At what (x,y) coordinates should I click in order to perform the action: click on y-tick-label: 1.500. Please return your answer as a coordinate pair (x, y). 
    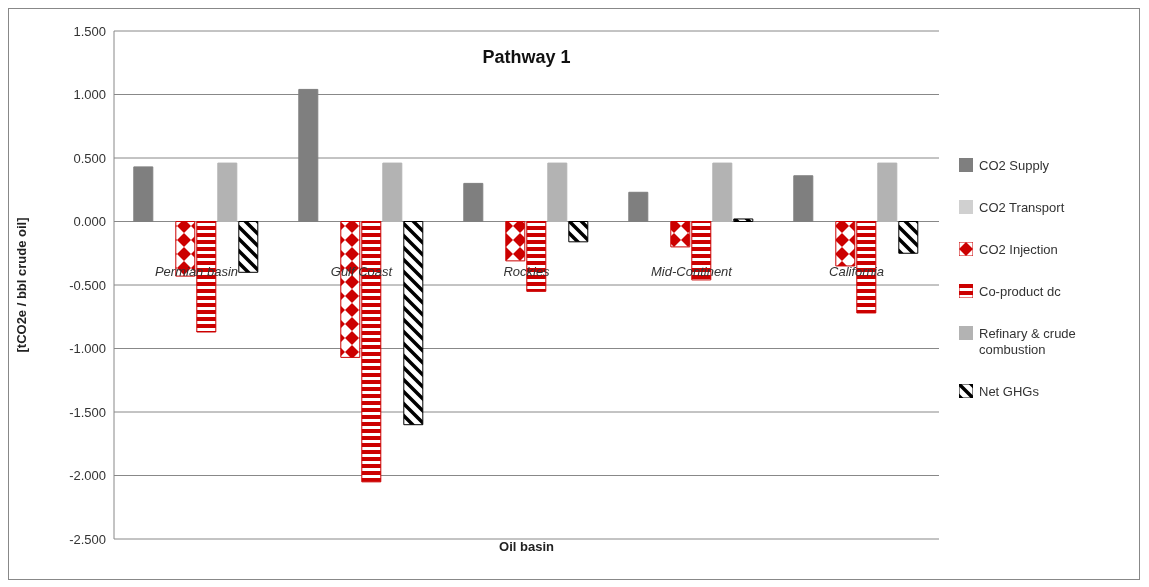
    Looking at the image, I should click on (89, 31).